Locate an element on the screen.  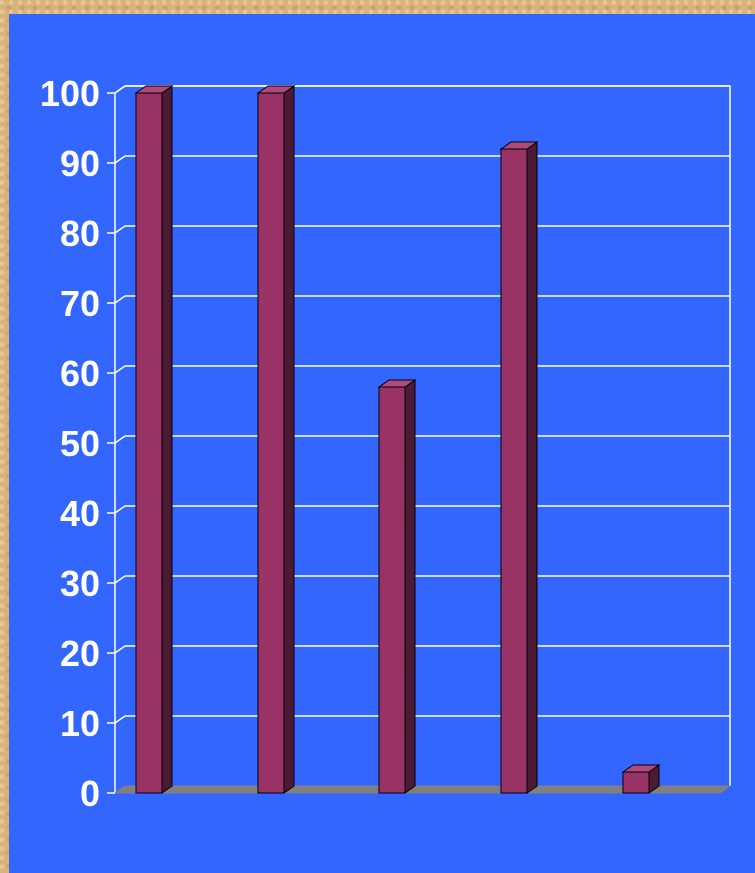
tick-label-0: 0 is located at coordinates (90, 793).